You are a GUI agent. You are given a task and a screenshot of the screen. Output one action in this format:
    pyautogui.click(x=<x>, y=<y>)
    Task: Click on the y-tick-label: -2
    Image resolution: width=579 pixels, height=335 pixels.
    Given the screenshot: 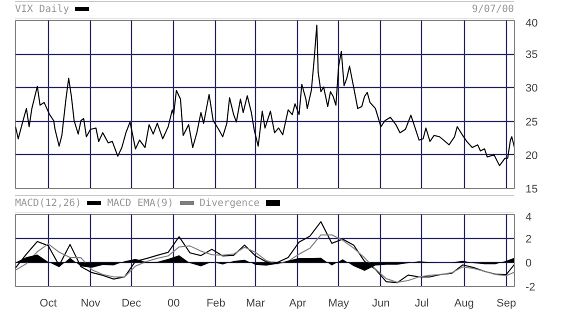 What is the action you would take?
    pyautogui.click(x=531, y=288)
    